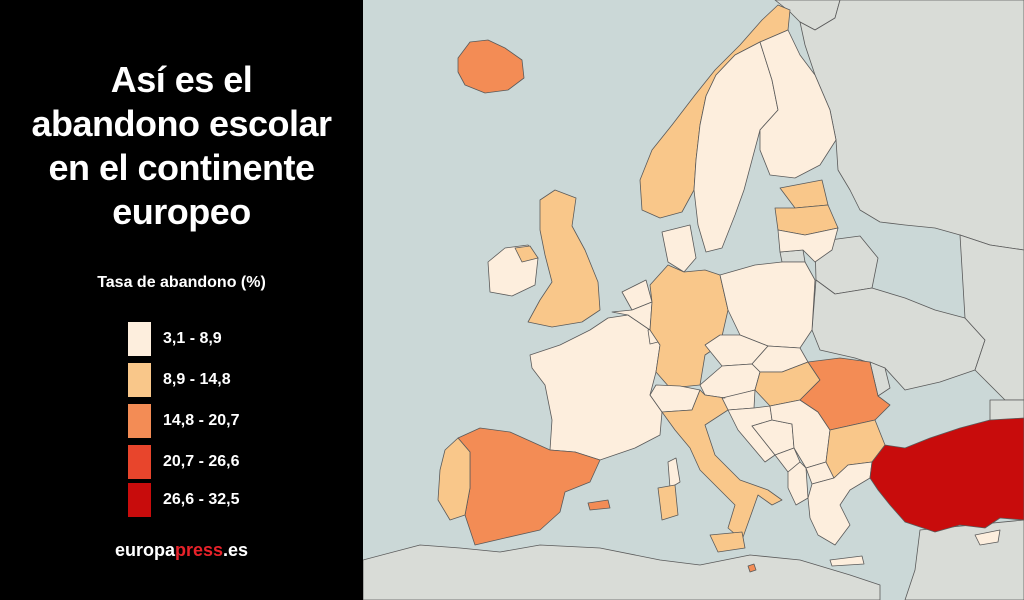 This screenshot has height=600, width=1024. What do you see at coordinates (798, 104) in the screenshot?
I see `finland` at bounding box center [798, 104].